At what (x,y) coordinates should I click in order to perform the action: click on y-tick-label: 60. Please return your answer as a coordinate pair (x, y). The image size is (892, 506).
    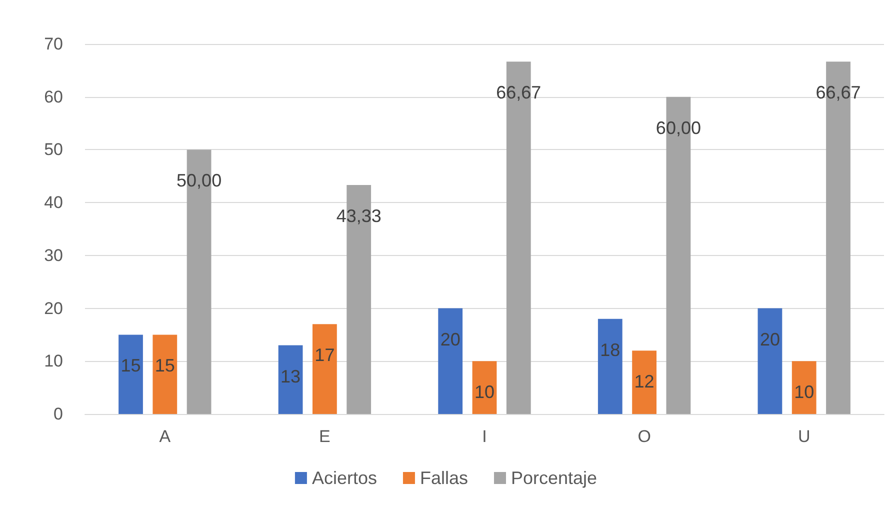
    Looking at the image, I should click on (53, 96).